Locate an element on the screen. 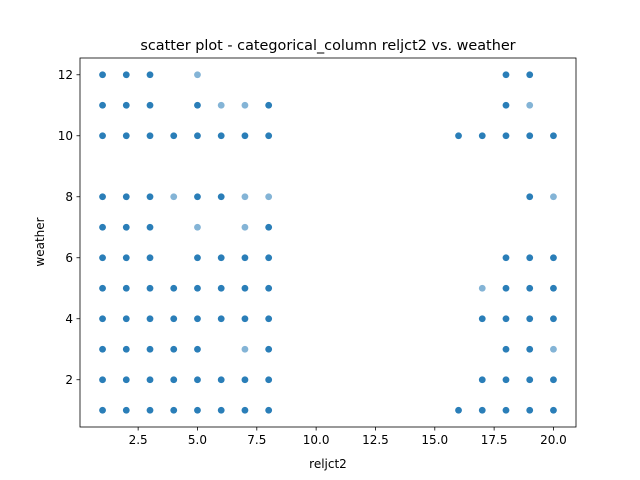 Image resolution: width=640 pixels, height=480 pixels. x-tick-label: 12.5 is located at coordinates (375, 440).